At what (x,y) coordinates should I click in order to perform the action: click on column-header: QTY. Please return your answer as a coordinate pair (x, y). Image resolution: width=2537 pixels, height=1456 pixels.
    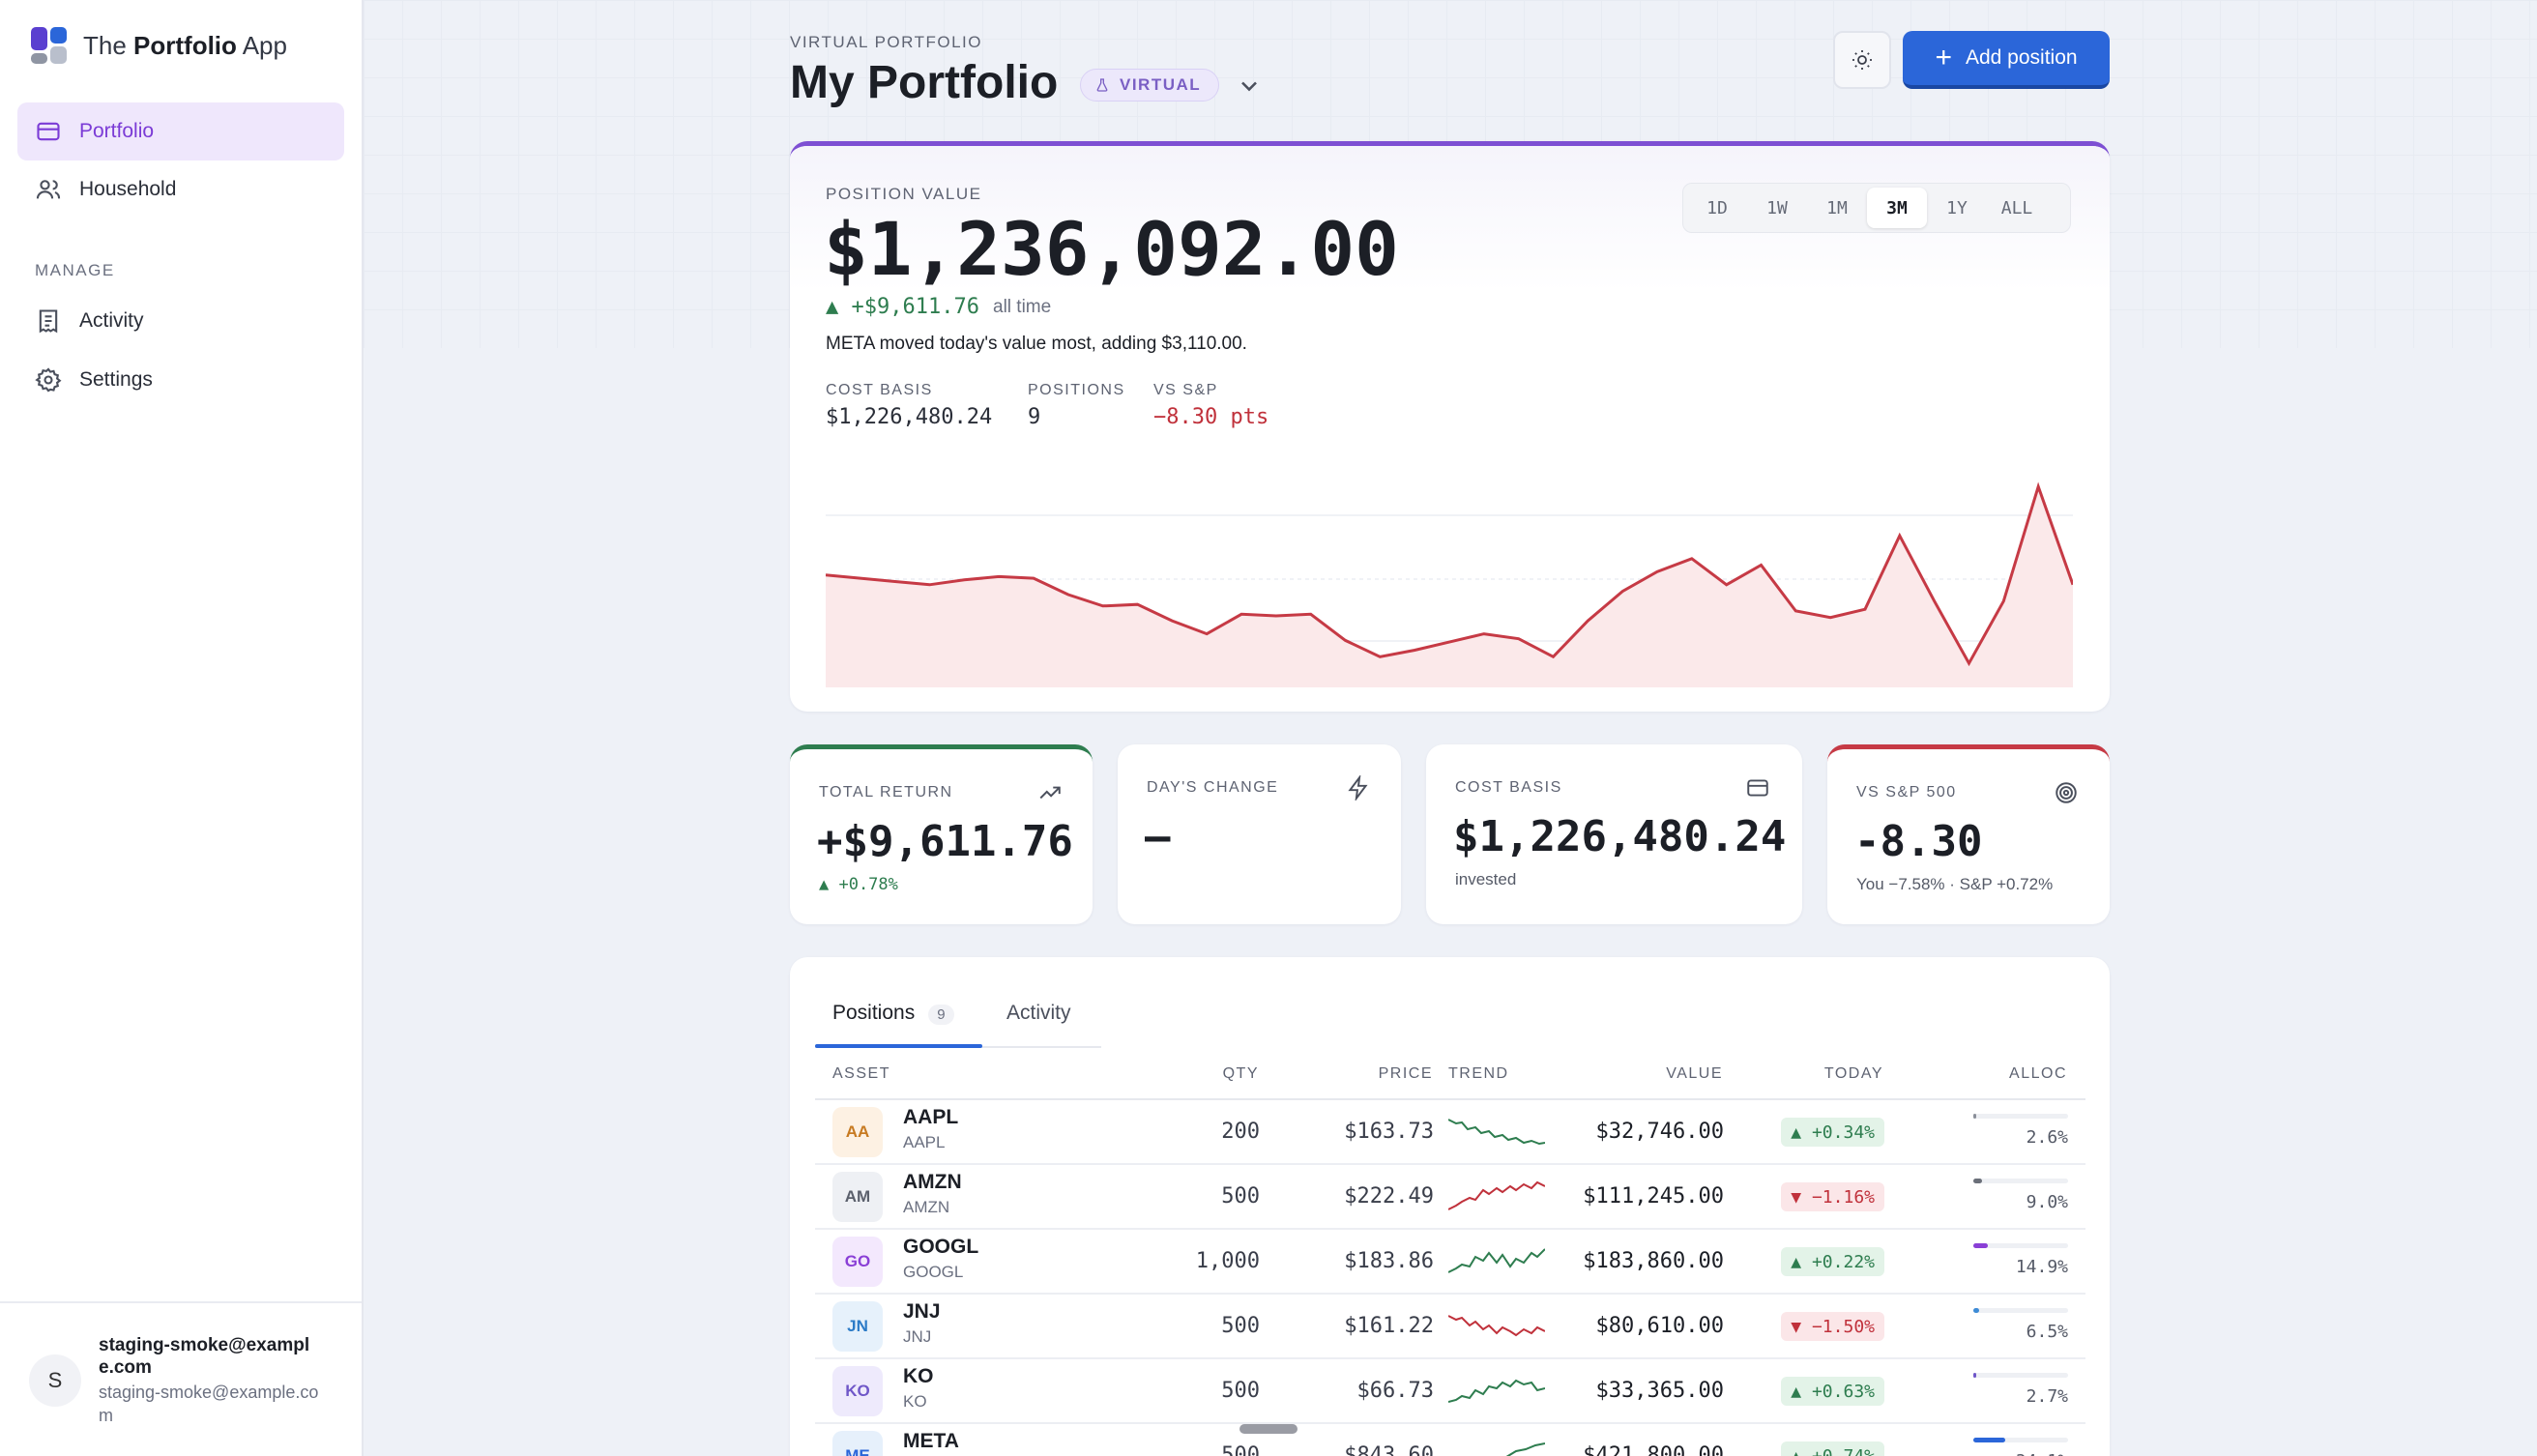
    Looking at the image, I should click on (1240, 1074).